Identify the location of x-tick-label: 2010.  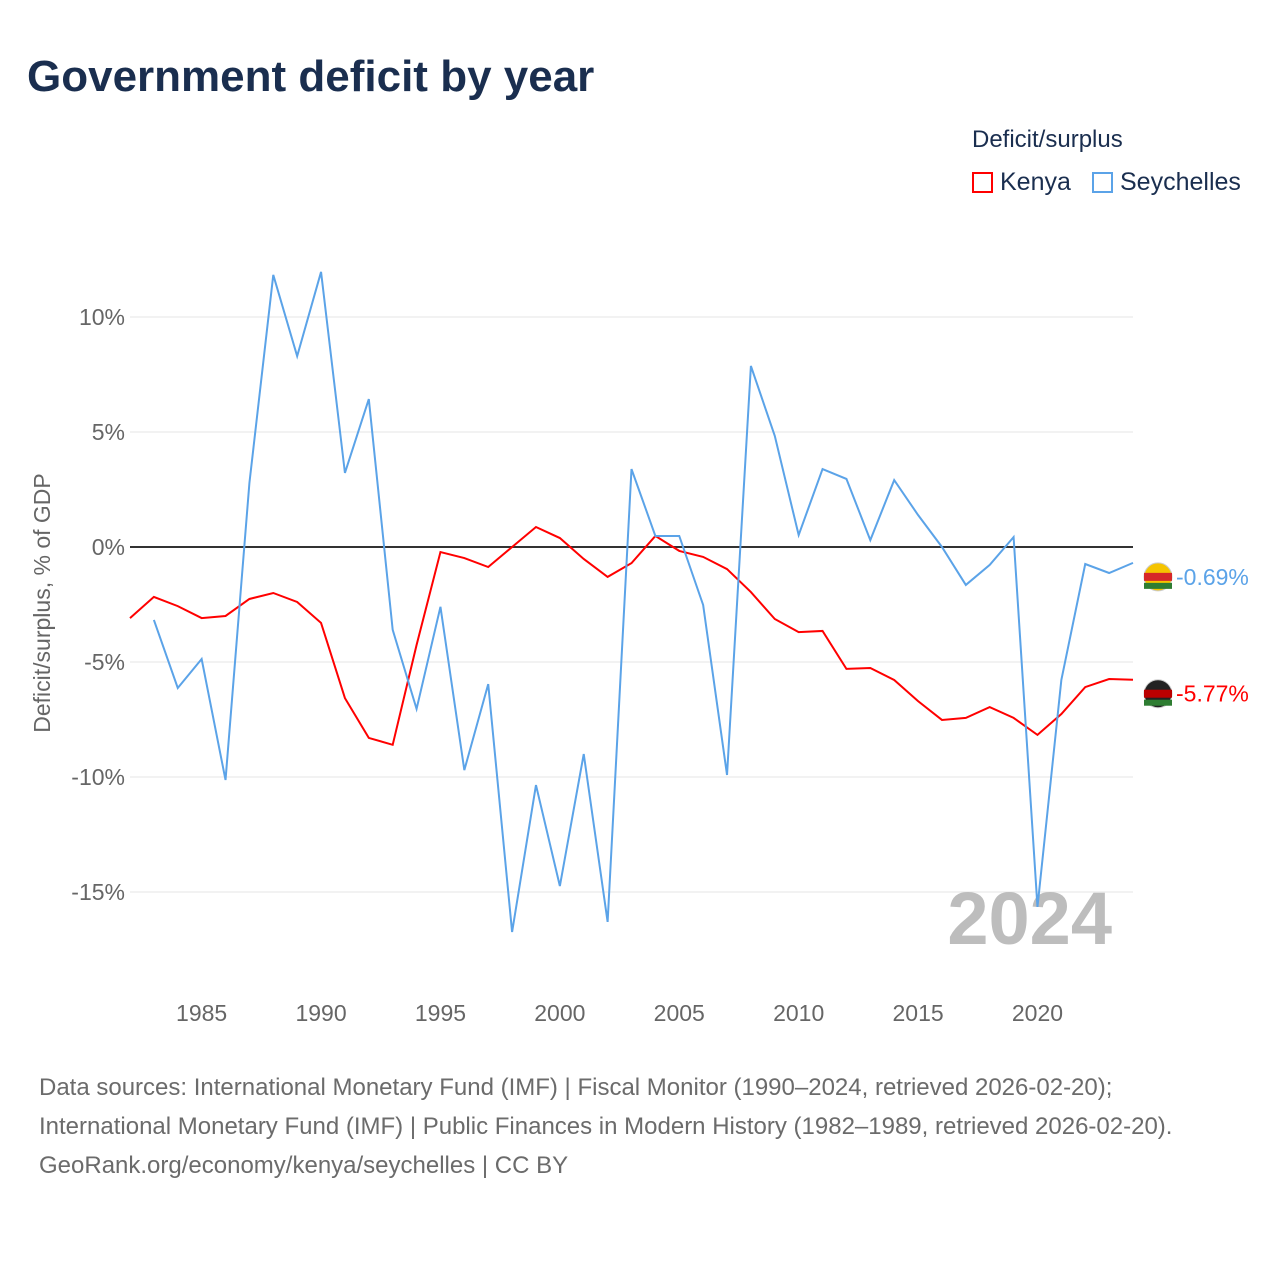
(798, 1013).